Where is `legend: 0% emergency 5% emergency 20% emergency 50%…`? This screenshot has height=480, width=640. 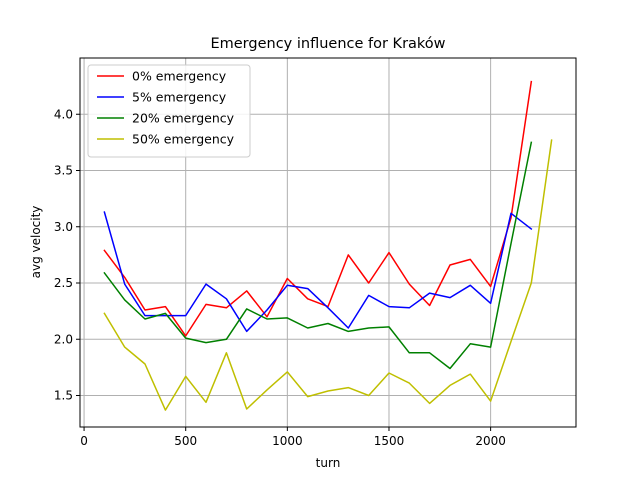 legend: 0% emergency 5% emergency 20% emergency 50%… is located at coordinates (169, 111).